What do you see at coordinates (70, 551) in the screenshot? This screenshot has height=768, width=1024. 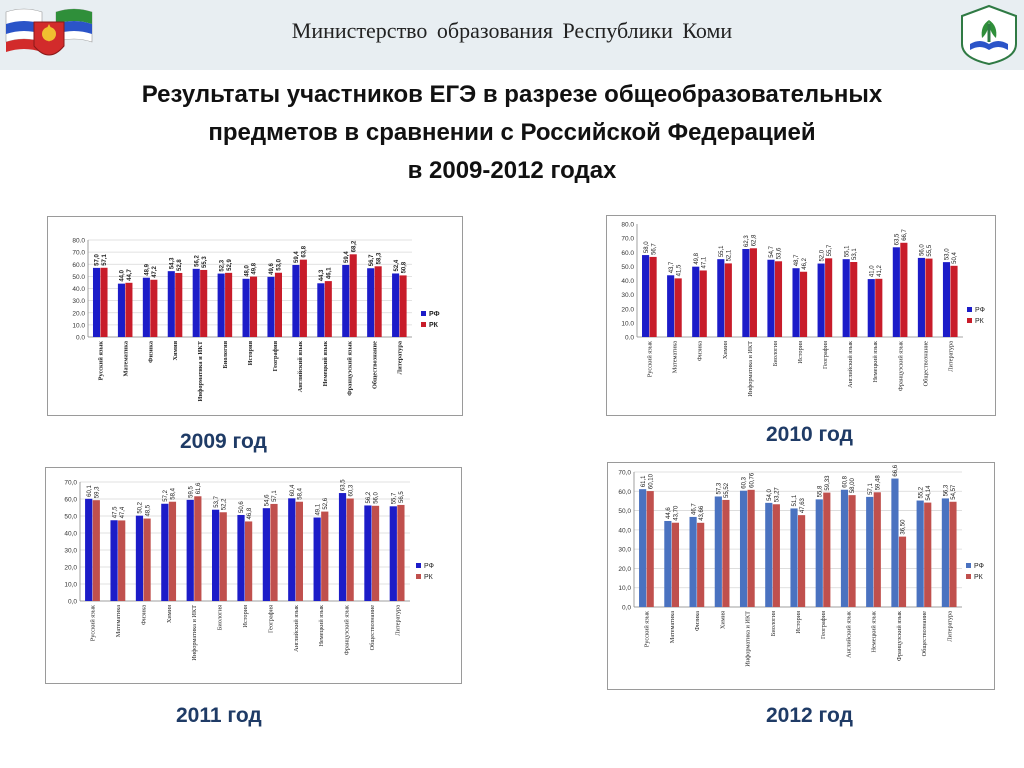 I see `y-tick-label: 30,0` at bounding box center [70, 551].